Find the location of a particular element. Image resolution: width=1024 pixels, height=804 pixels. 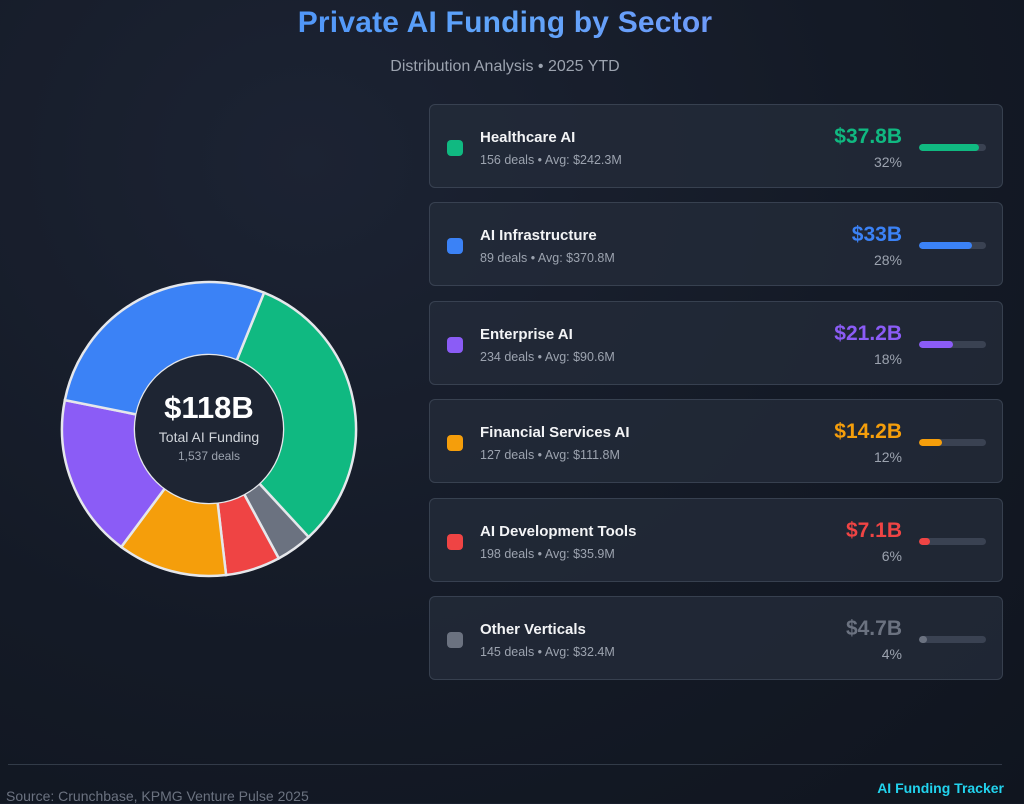

sector-deals: 89 deals • Avg: $370.8M is located at coordinates (547, 258).